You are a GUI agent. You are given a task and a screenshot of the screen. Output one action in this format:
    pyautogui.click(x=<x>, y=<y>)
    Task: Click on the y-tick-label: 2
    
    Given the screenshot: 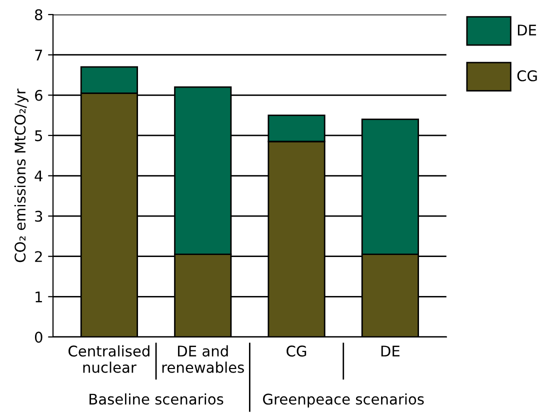 What is the action you would take?
    pyautogui.click(x=38, y=256)
    